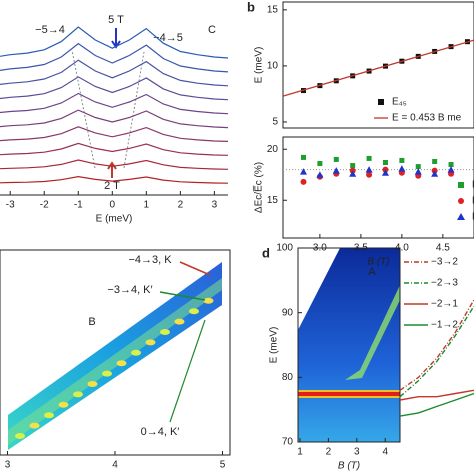 This screenshot has height=474, width=474. Describe the element at coordinates (266, 252) in the screenshot. I see `panel-label: d` at that location.